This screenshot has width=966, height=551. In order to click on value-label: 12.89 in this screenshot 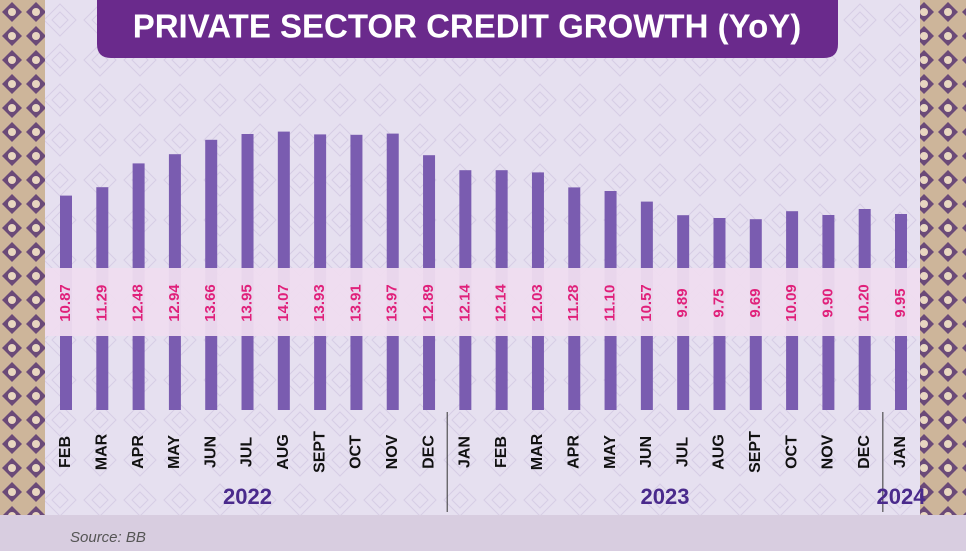, I will do `click(428, 303)`.